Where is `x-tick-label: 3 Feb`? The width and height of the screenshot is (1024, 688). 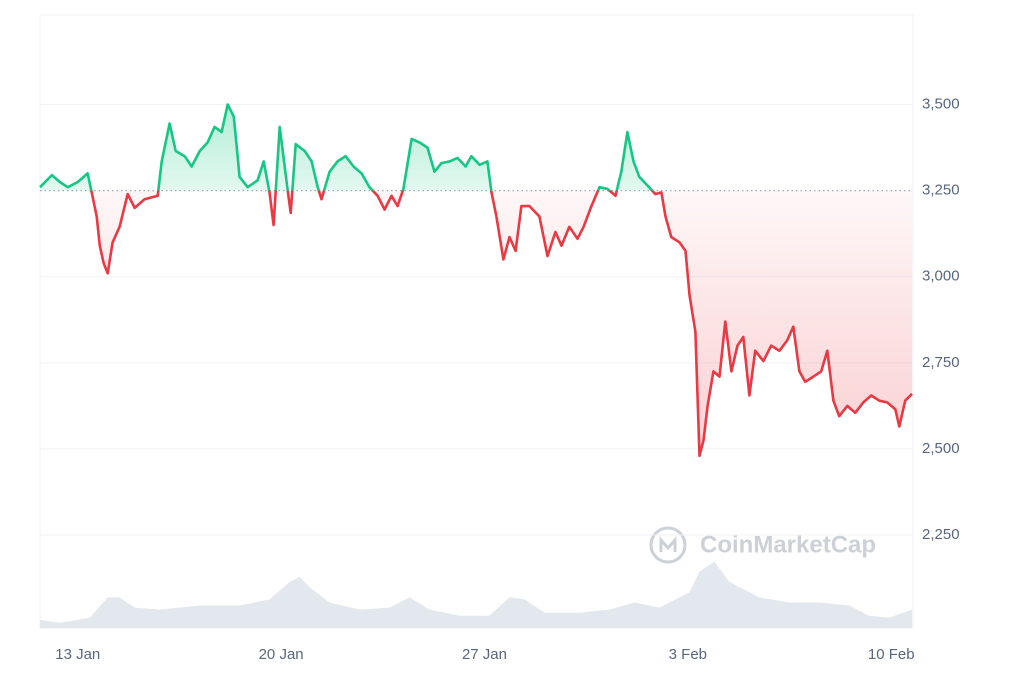 x-tick-label: 3 Feb is located at coordinates (688, 654).